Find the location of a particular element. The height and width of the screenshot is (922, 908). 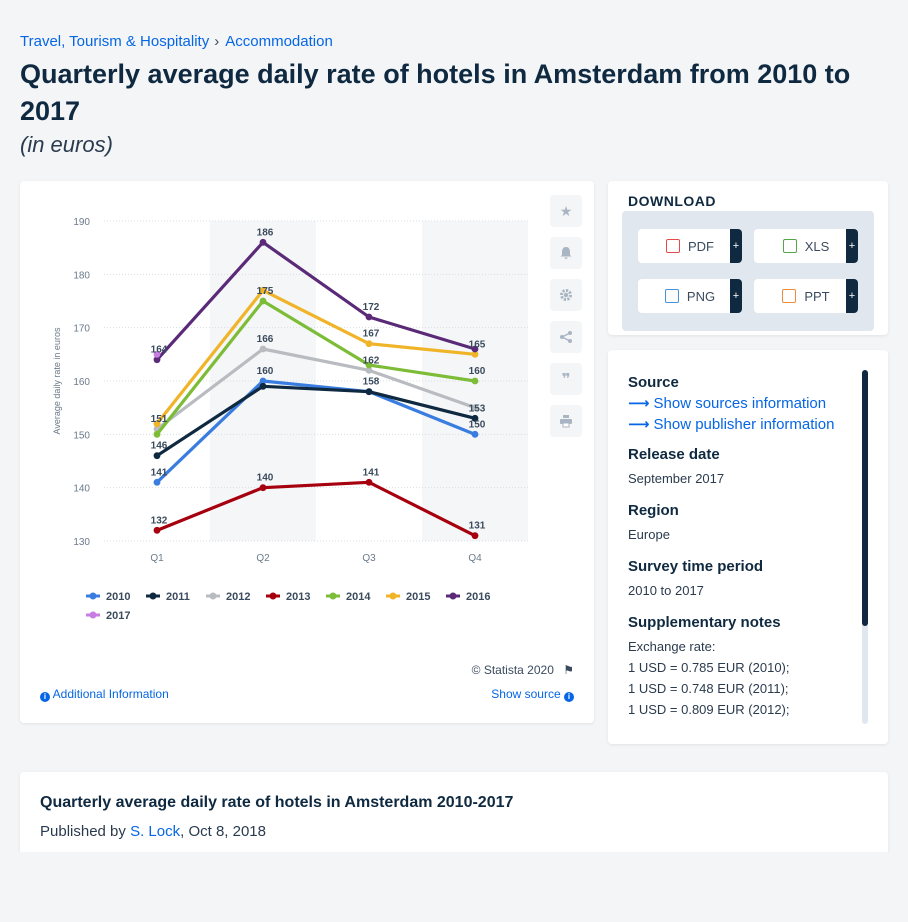

legend-item-2016: 2016 is located at coordinates (468, 597).